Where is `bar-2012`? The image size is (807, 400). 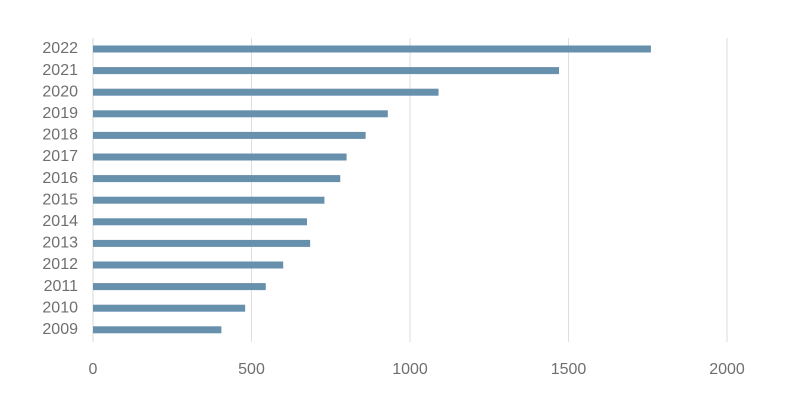
bar-2012 is located at coordinates (188, 265).